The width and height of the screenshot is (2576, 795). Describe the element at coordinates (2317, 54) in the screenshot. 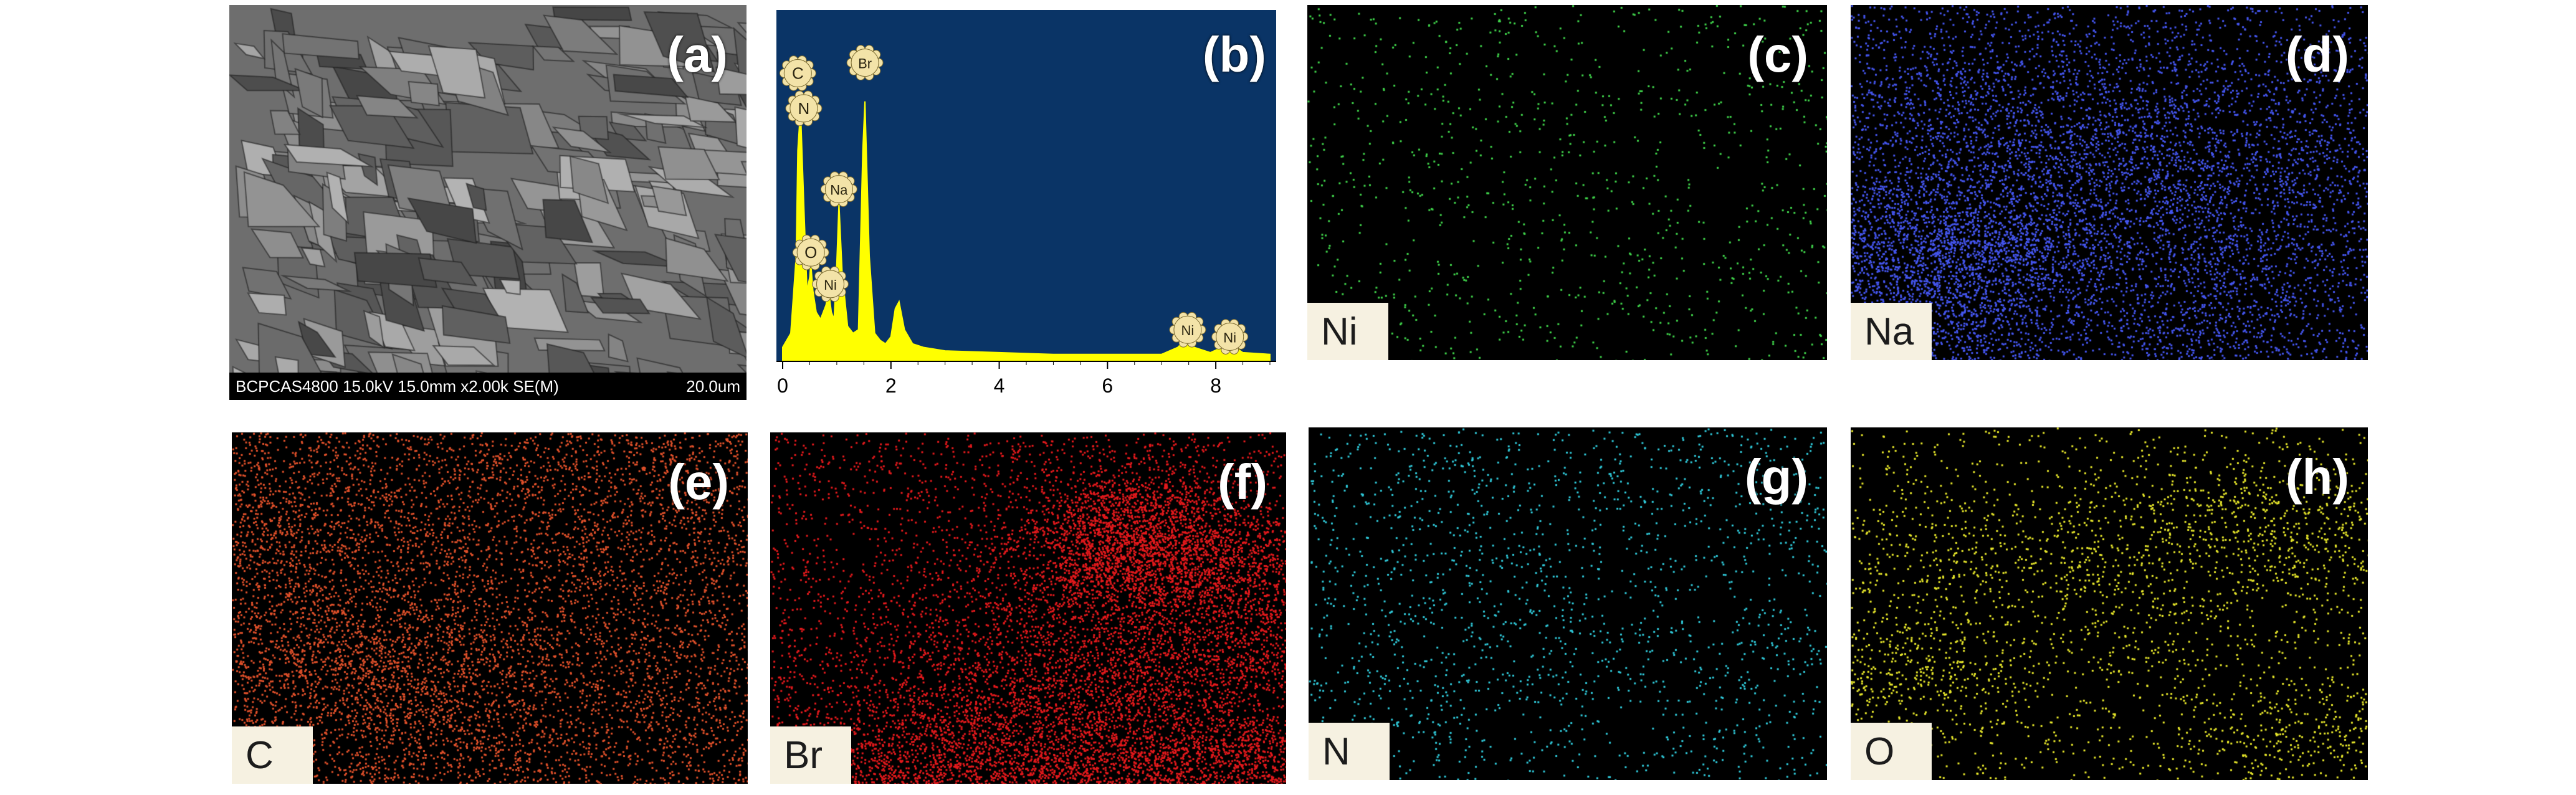

I see `panel-letter-d: (d)` at that location.